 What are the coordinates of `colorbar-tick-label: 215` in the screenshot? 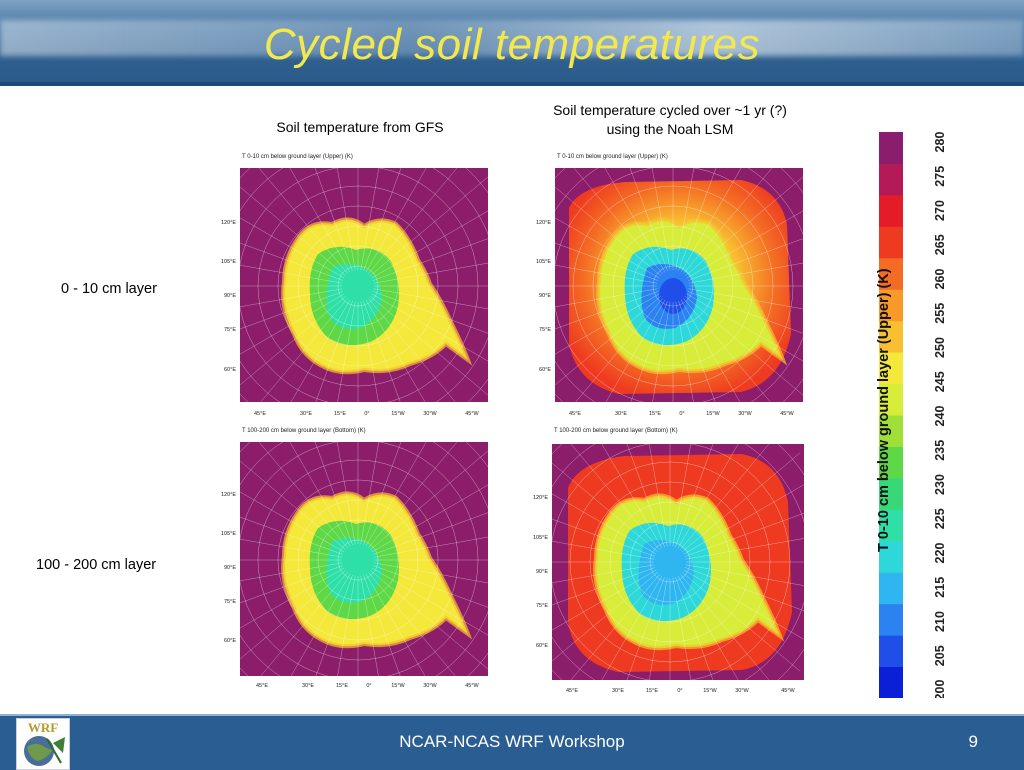 It's located at (940, 587).